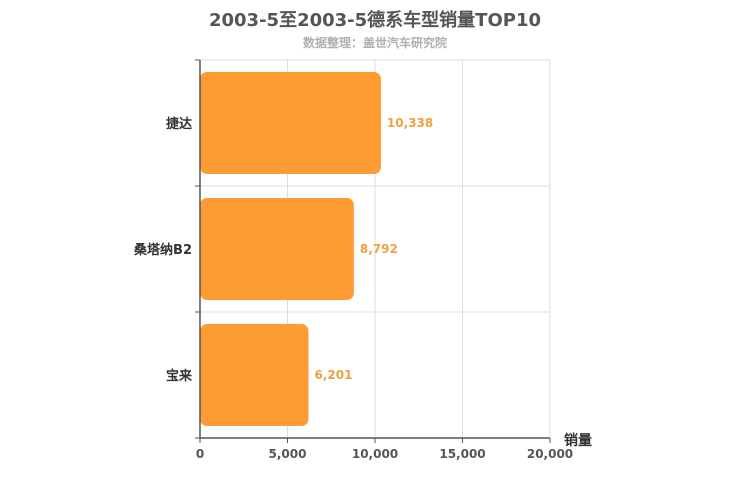 The width and height of the screenshot is (750, 500). What do you see at coordinates (200, 454) in the screenshot?
I see `x-tick-label: 0` at bounding box center [200, 454].